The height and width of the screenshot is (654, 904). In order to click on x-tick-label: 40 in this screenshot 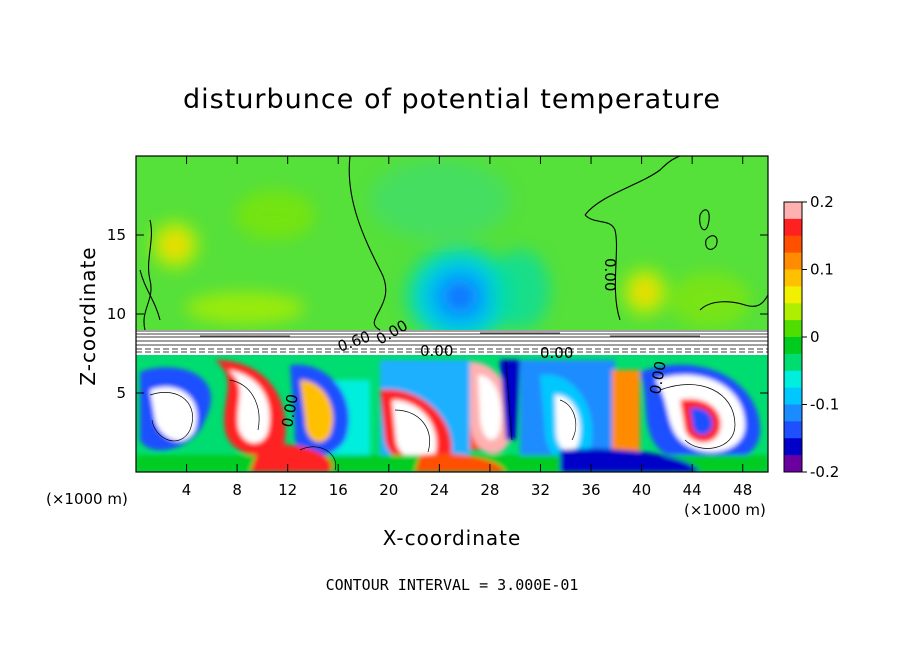, I will do `click(641, 490)`.